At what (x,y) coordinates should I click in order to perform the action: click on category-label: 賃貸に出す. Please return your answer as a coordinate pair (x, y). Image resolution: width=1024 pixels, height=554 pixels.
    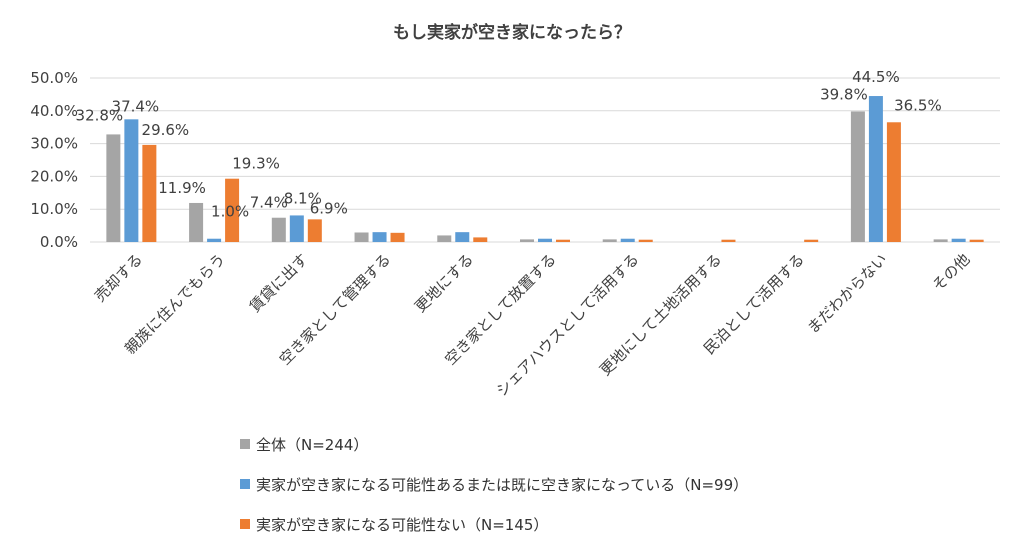
    Looking at the image, I should click on (279, 283).